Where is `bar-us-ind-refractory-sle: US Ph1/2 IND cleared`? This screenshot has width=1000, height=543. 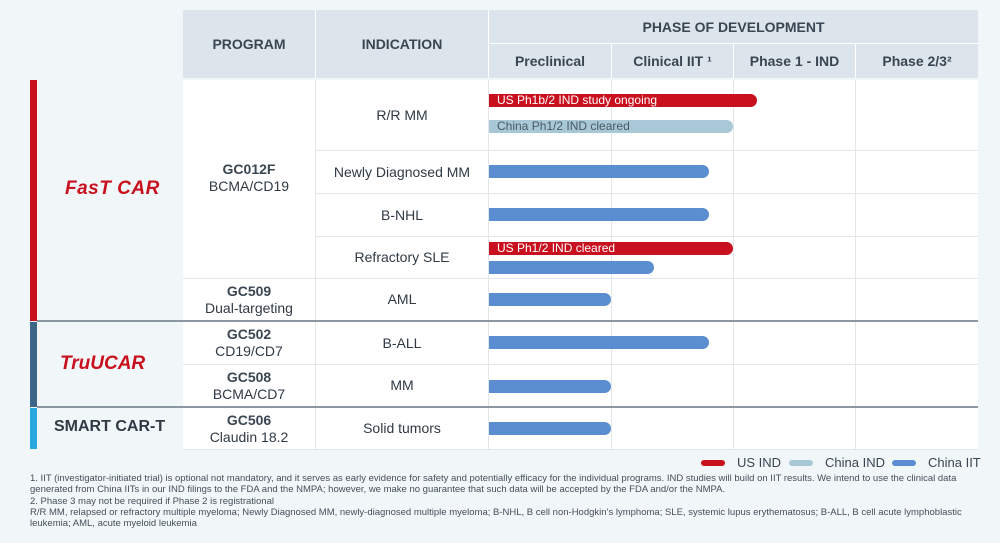 bar-us-ind-refractory-sle: US Ph1/2 IND cleared is located at coordinates (611, 248).